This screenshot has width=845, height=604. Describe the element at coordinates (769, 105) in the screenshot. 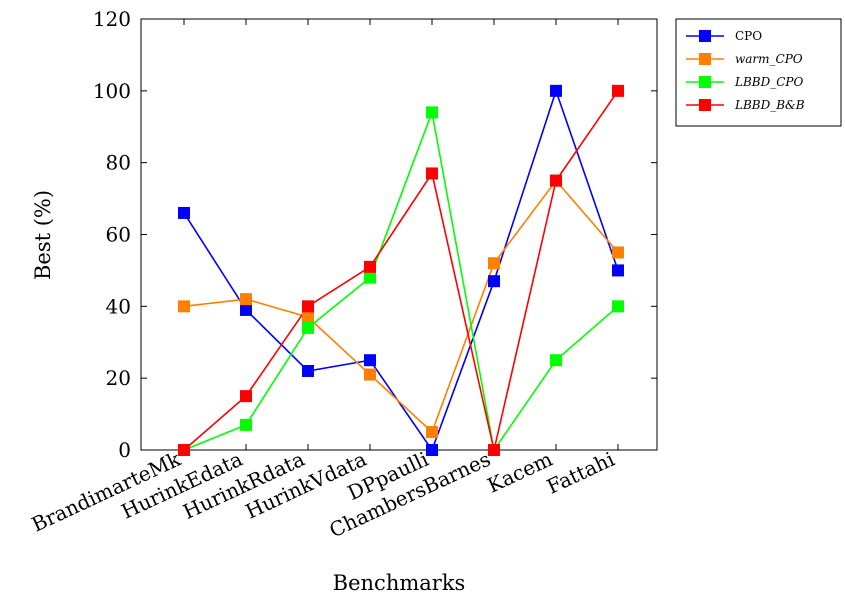

I see `legend-label: LBBD_B&B` at that location.